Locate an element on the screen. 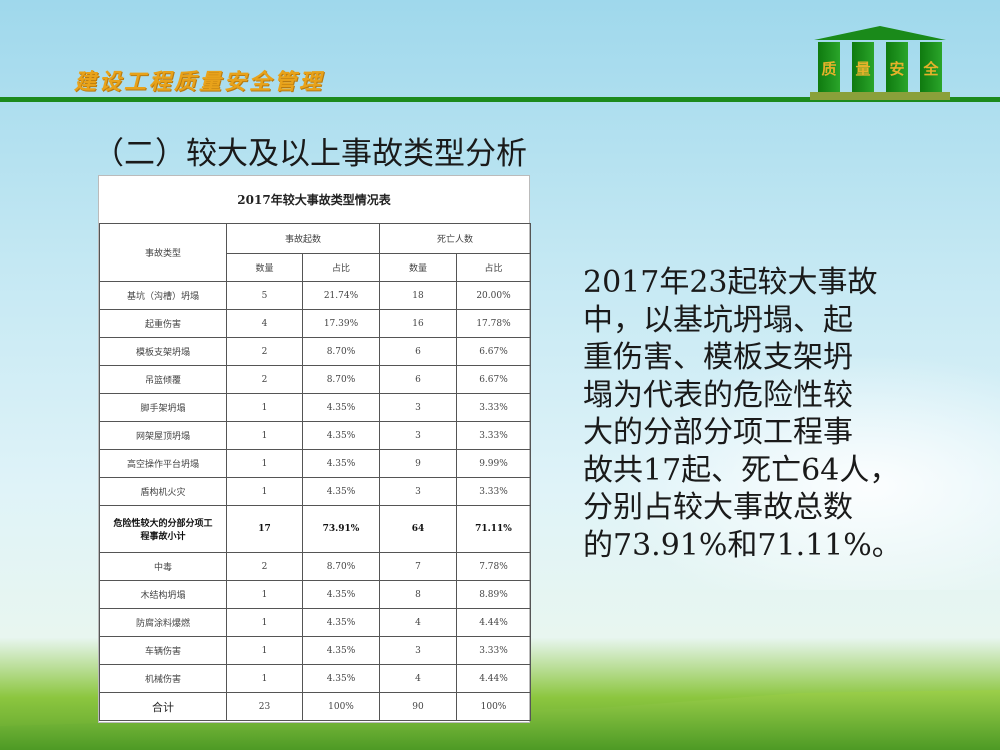 The image size is (1000, 750). summary-line: 塌为代表的危险性较 is located at coordinates (718, 395).